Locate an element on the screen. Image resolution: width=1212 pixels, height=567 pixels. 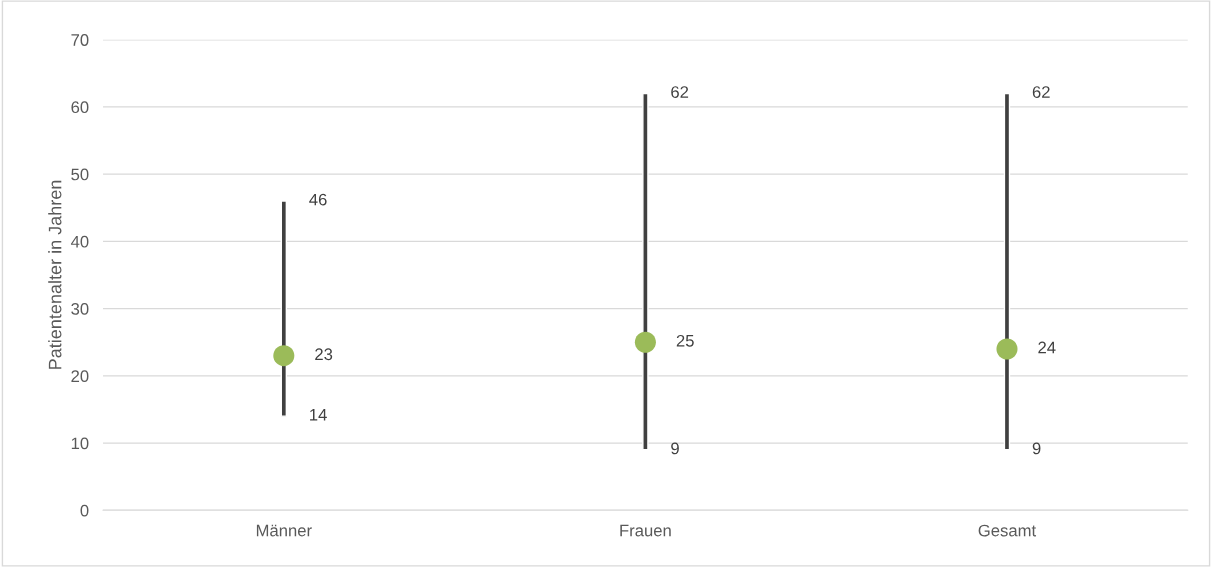
annotation: 14 is located at coordinates (318, 415).